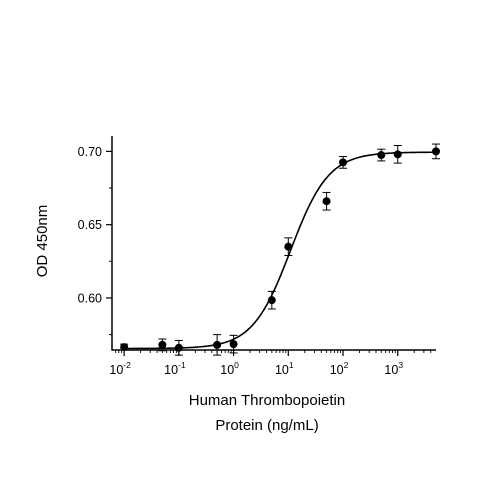  I want to click on x-tick-label: 10⁻², so click(120, 368).